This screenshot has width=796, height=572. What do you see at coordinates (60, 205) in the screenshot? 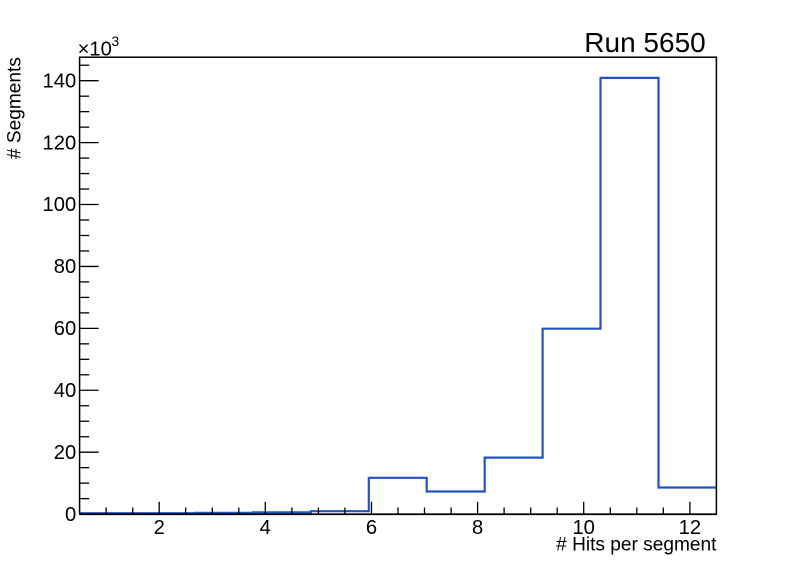
I see `svg-text: 100` at bounding box center [60, 205].